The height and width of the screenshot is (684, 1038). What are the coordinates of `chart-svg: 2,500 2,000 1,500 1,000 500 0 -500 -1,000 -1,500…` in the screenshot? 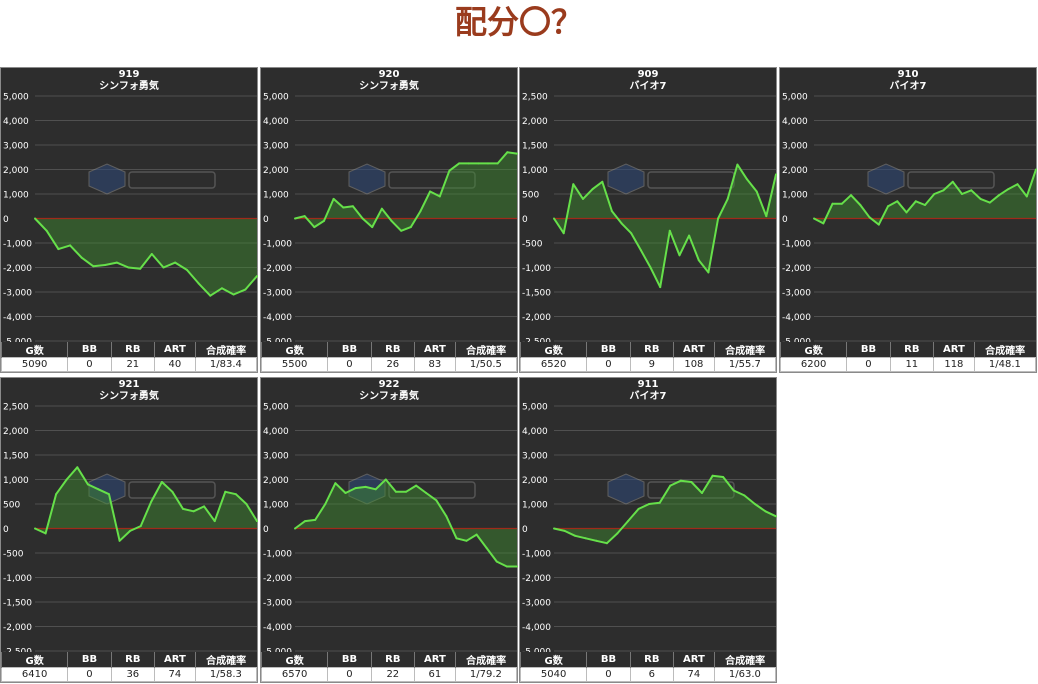 It's located at (130, 530).